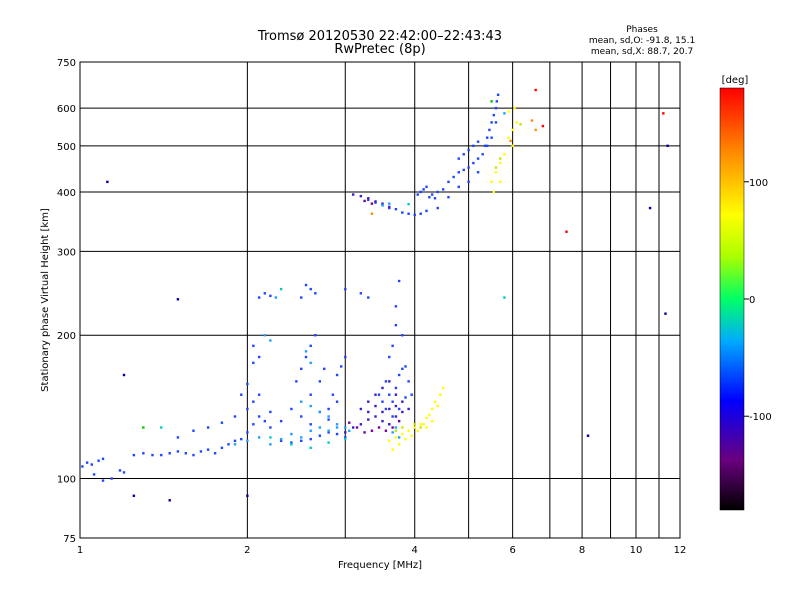 This screenshot has width=800, height=600. What do you see at coordinates (66, 193) in the screenshot?
I see `y-tick-label: 400` at bounding box center [66, 193].